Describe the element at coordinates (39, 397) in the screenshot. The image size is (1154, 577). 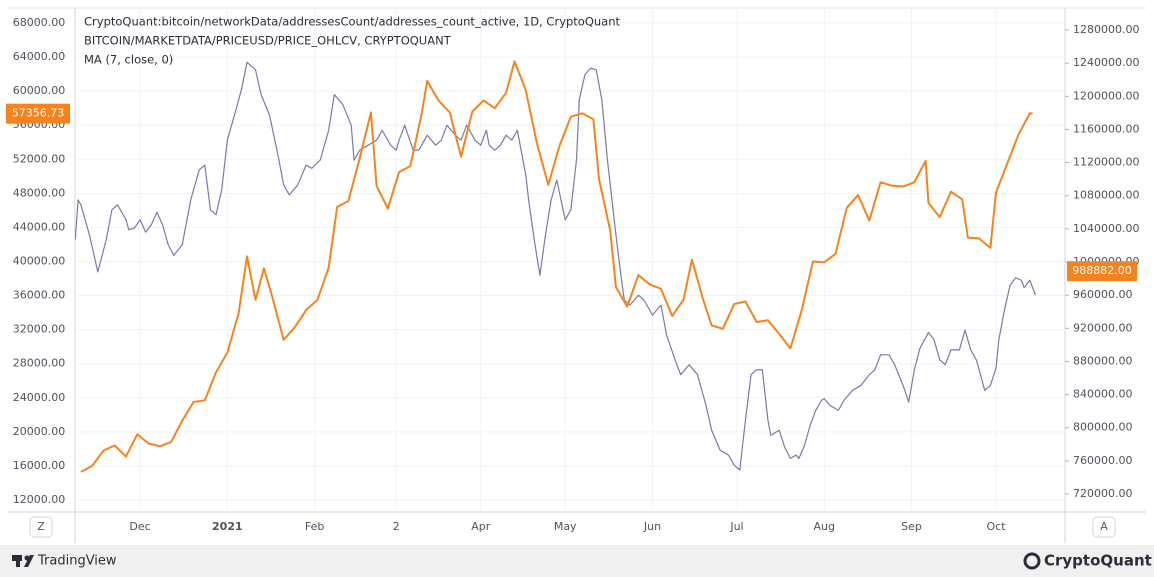
I see `y-tick-label: 24000.00` at that location.